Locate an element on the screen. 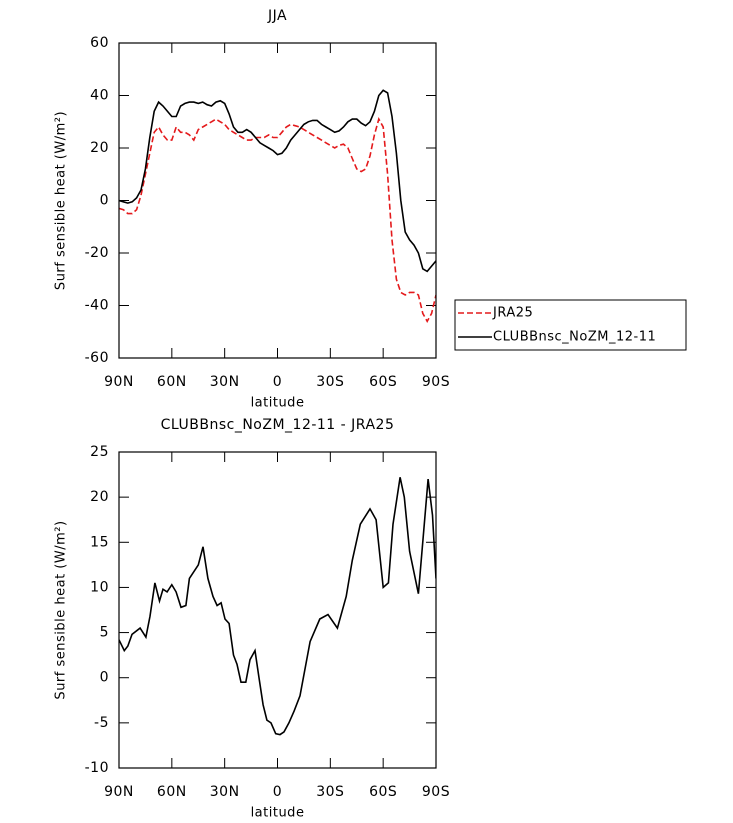 The height and width of the screenshot is (823, 733). y-tick-label: 25 is located at coordinates (99, 452).